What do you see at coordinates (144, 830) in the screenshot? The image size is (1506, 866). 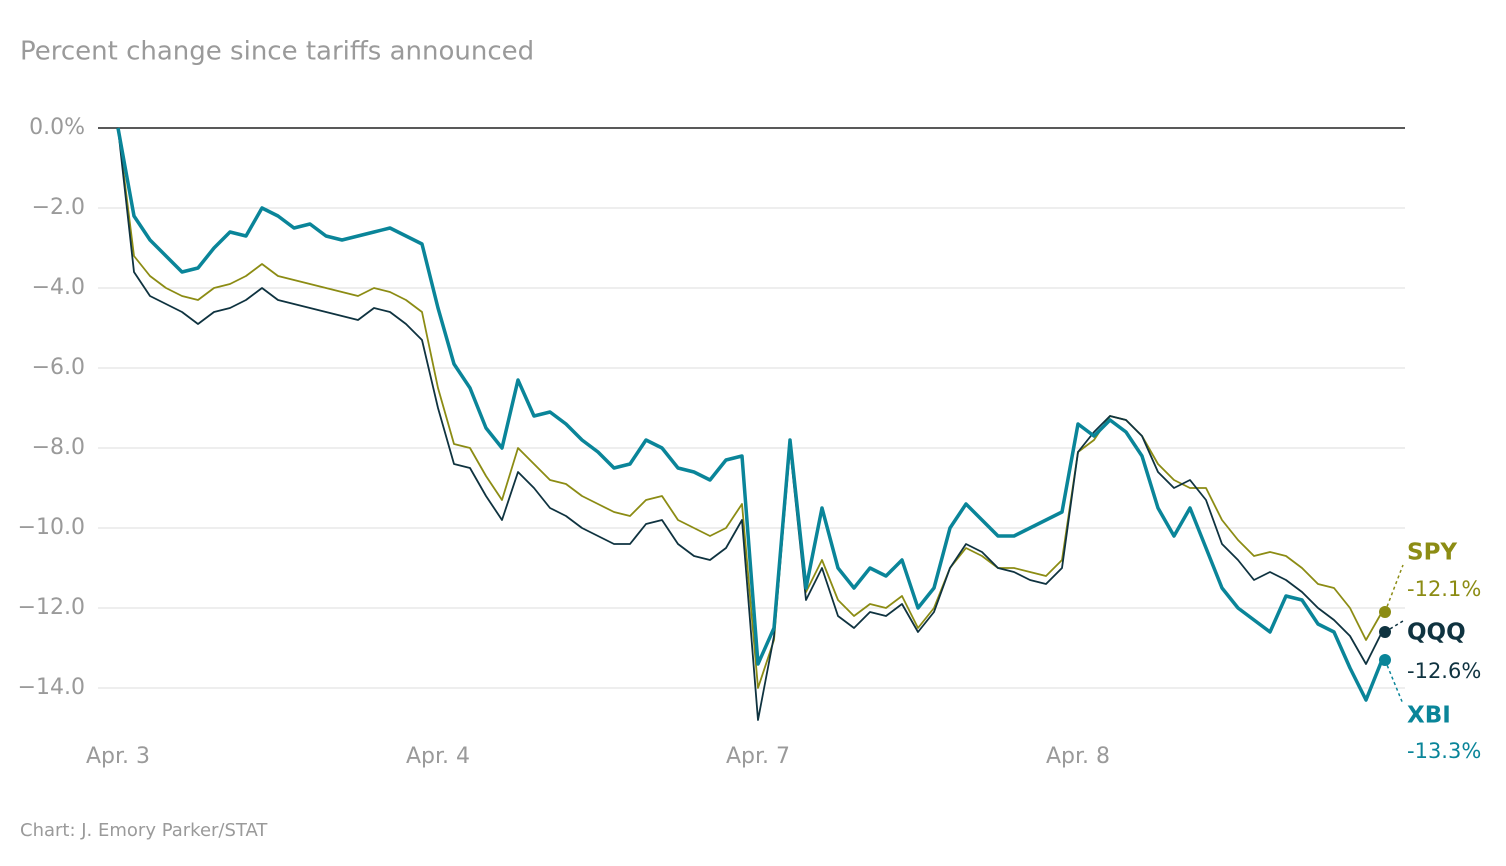 I see `source: Chart: J. Emory Parker/STAT` at bounding box center [144, 830].